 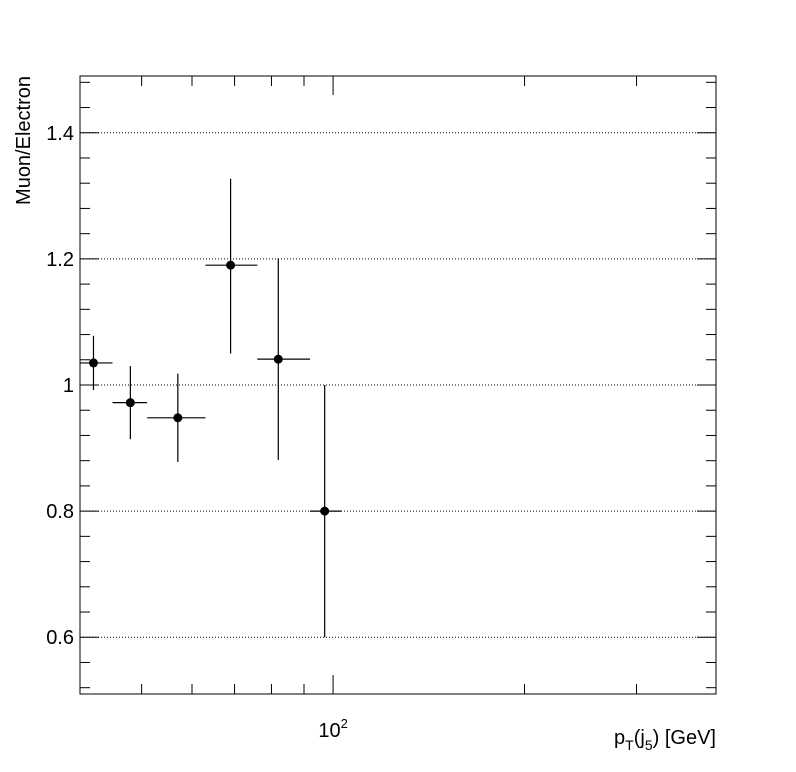 I want to click on x-axis-title: pT(j5) [GeV], so click(x=665, y=740).